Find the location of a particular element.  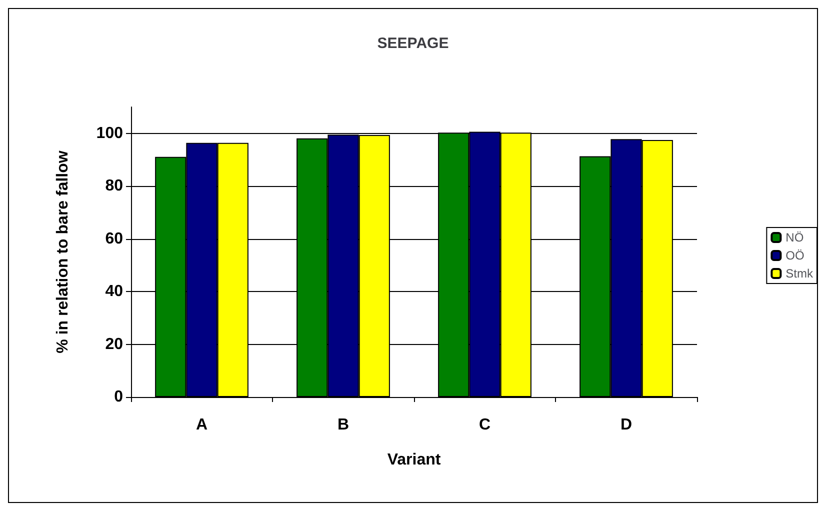

legend-label: Stmk is located at coordinates (800, 273).